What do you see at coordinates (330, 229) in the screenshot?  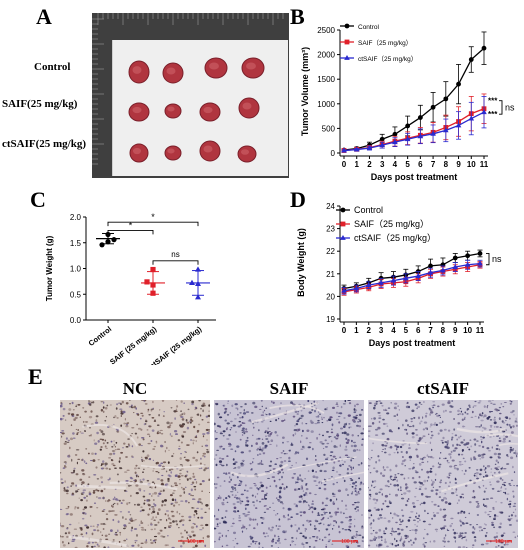 I see `y-tick-label: 23` at bounding box center [330, 229].